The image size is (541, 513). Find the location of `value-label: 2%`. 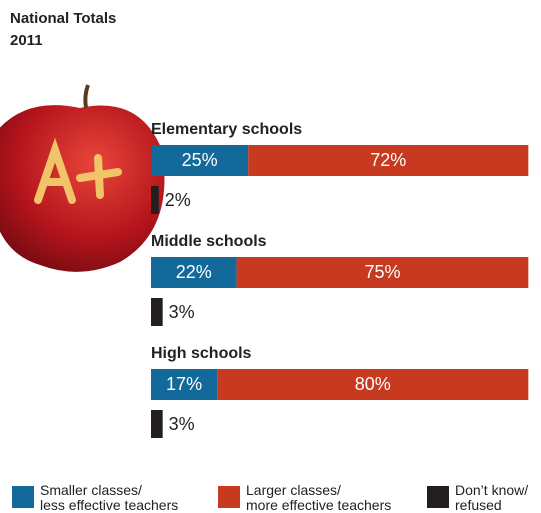

value-label: 2% is located at coordinates (178, 200).